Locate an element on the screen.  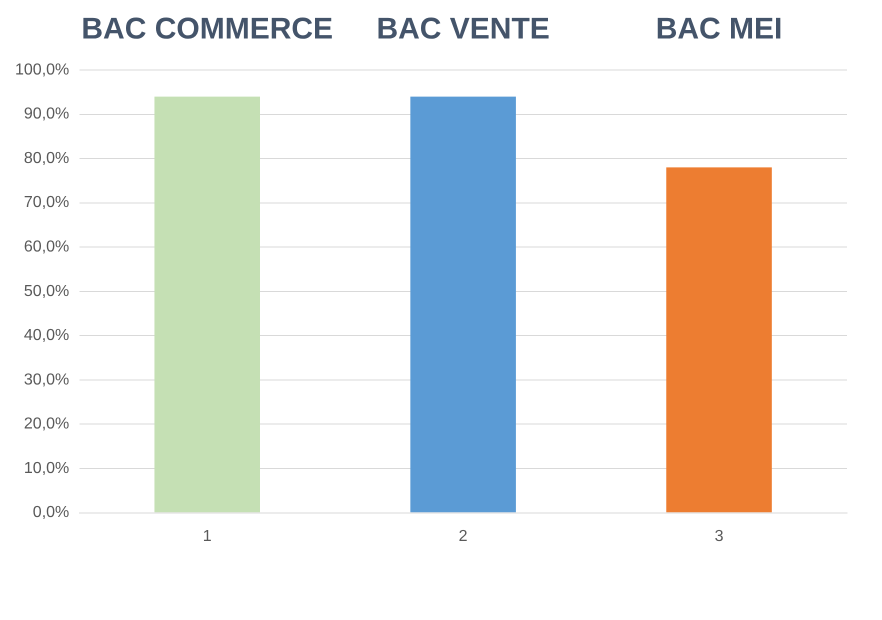
y-tick-label: 100,0% is located at coordinates (42, 69).